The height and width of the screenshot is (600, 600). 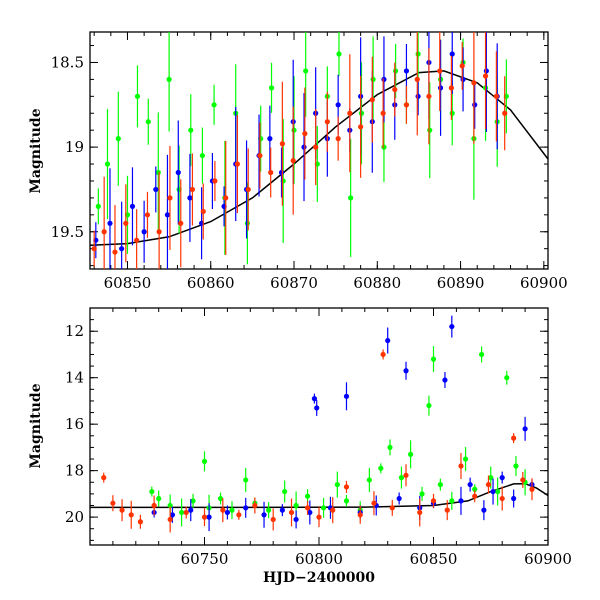 I want to click on y-tick-label: 16, so click(x=74, y=424).